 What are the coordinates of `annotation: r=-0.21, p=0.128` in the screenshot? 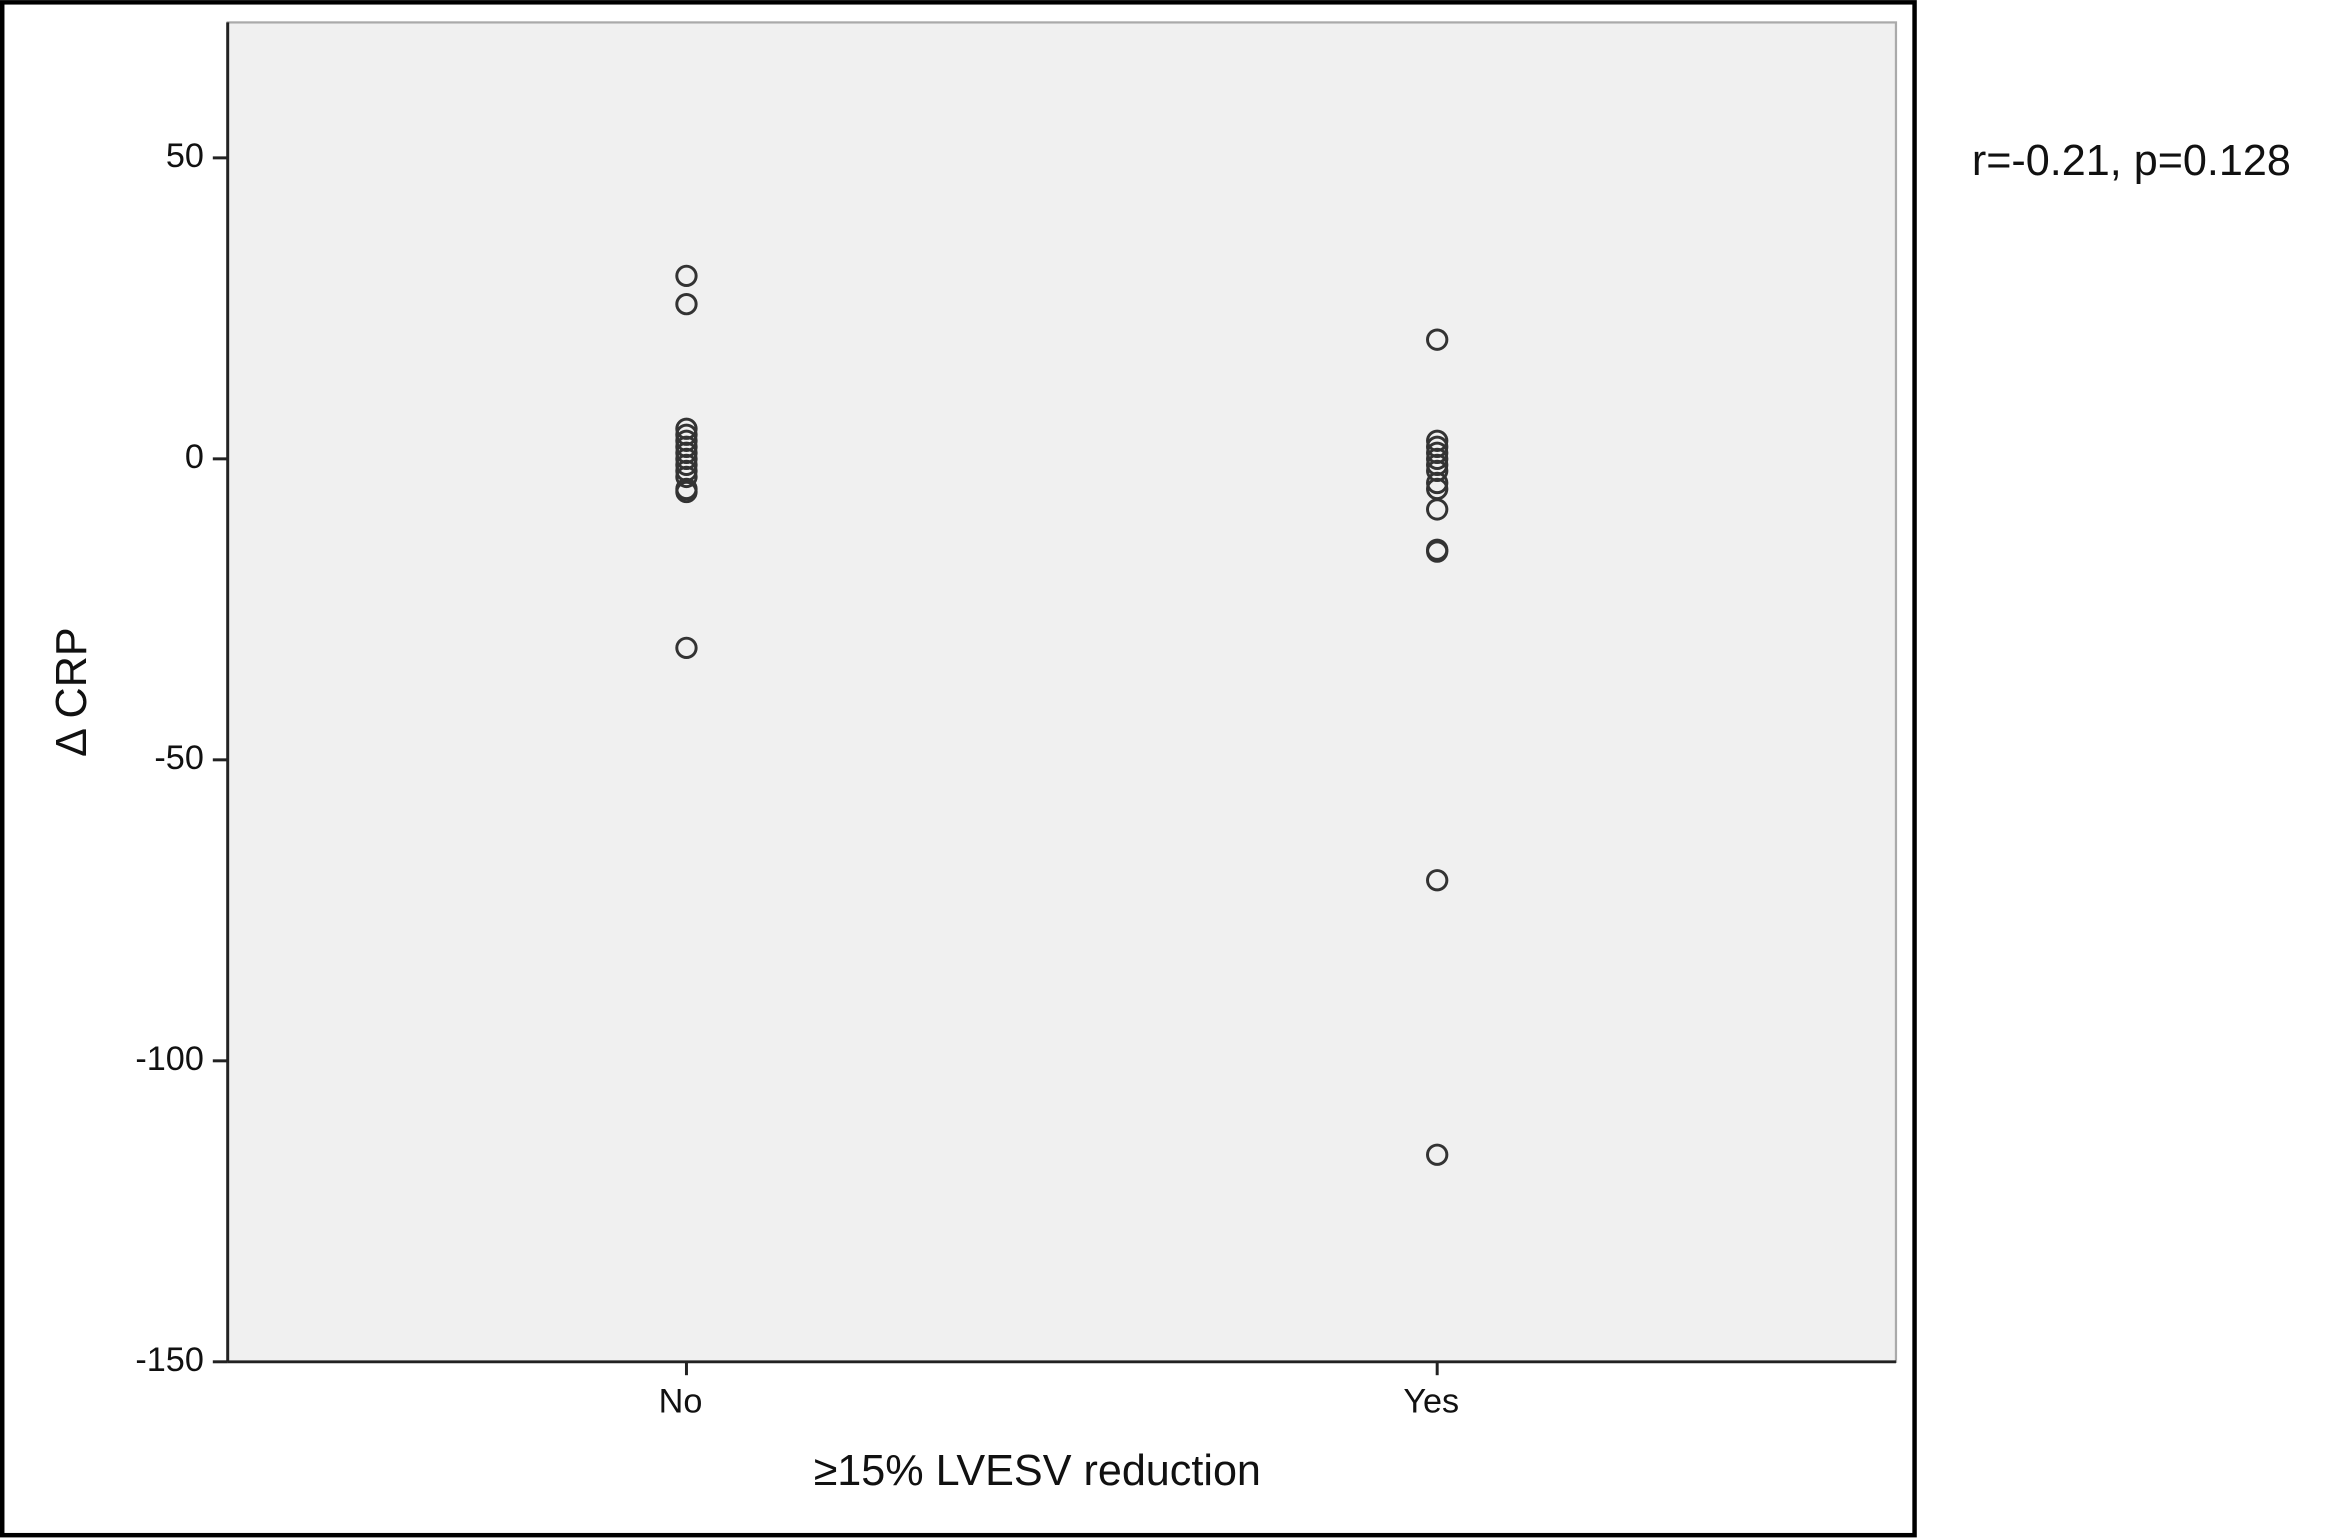 It's located at (2131, 161).